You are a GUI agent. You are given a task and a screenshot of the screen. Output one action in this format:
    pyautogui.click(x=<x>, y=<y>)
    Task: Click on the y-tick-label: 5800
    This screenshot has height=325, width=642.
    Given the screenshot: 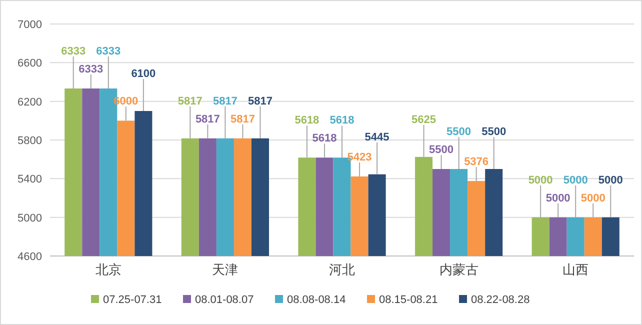 What is the action you would take?
    pyautogui.click(x=30, y=141)
    